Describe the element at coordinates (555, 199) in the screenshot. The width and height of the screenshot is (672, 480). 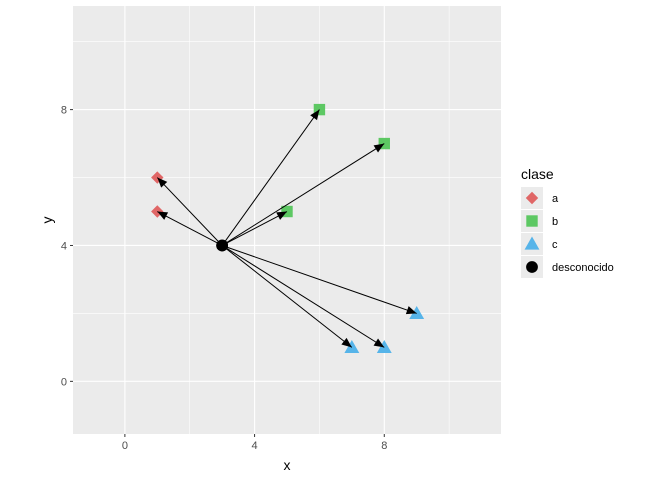
I see `legend-label: a` at that location.